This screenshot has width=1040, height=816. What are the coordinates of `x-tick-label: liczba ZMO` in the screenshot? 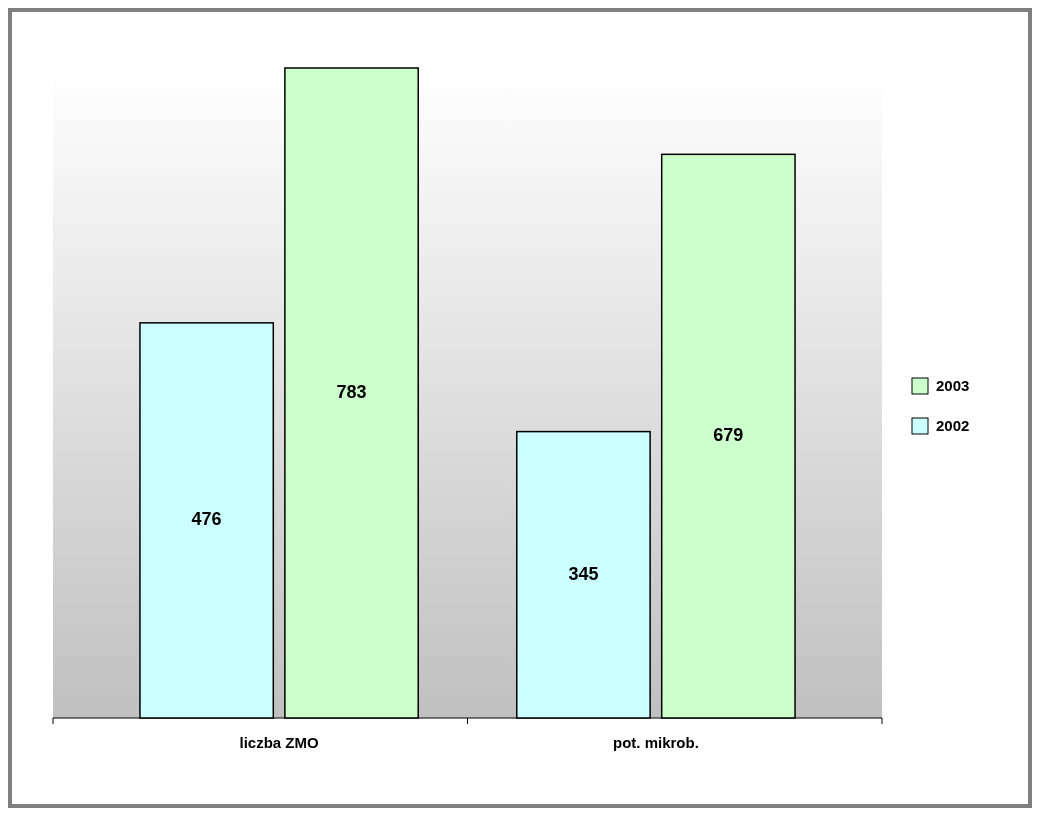 It's located at (279, 742).